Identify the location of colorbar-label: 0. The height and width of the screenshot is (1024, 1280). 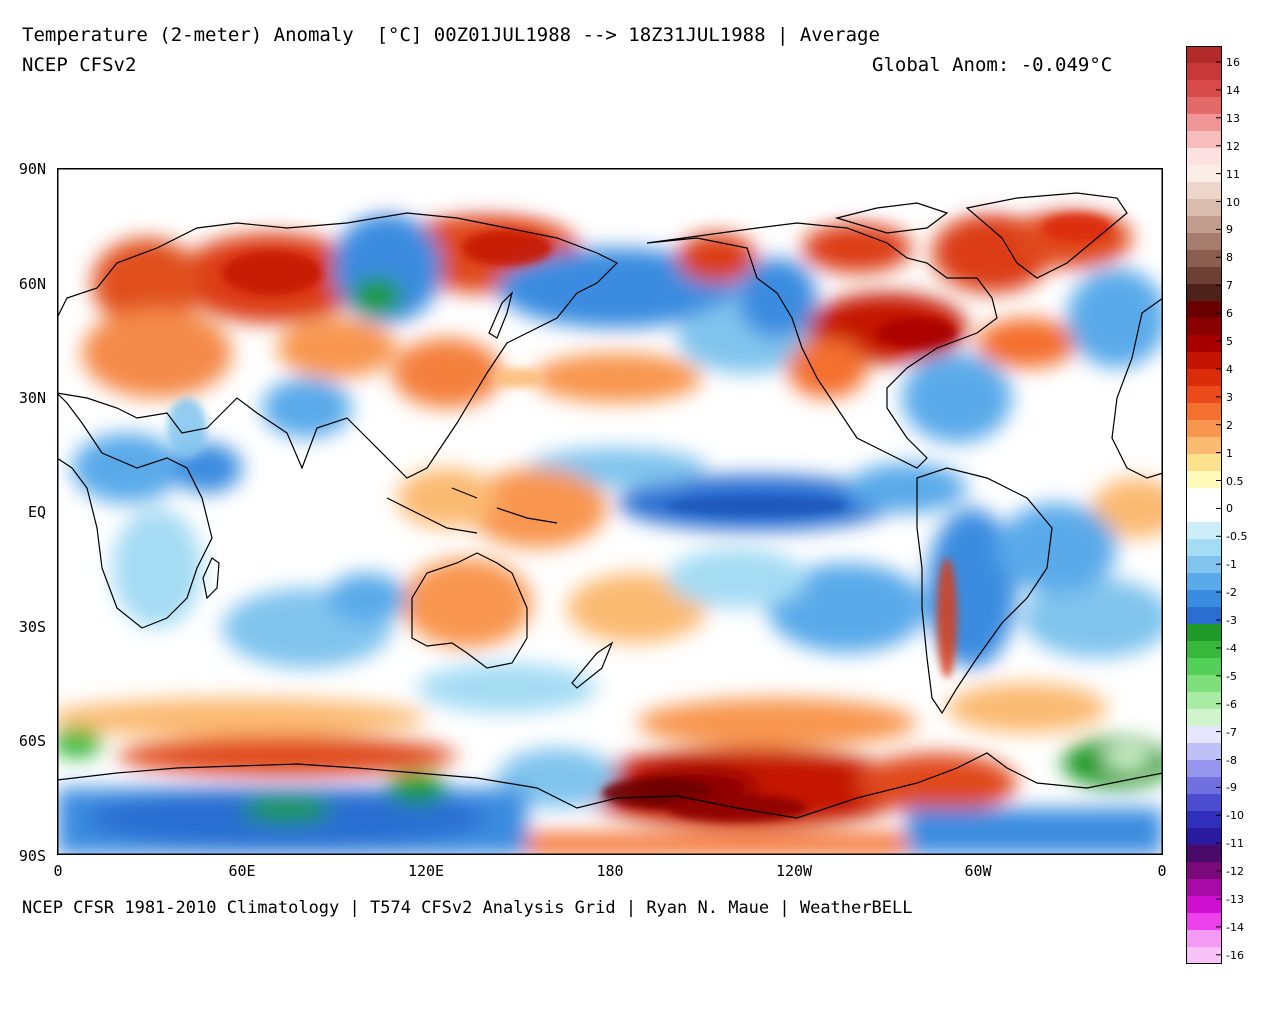
(1229, 509).